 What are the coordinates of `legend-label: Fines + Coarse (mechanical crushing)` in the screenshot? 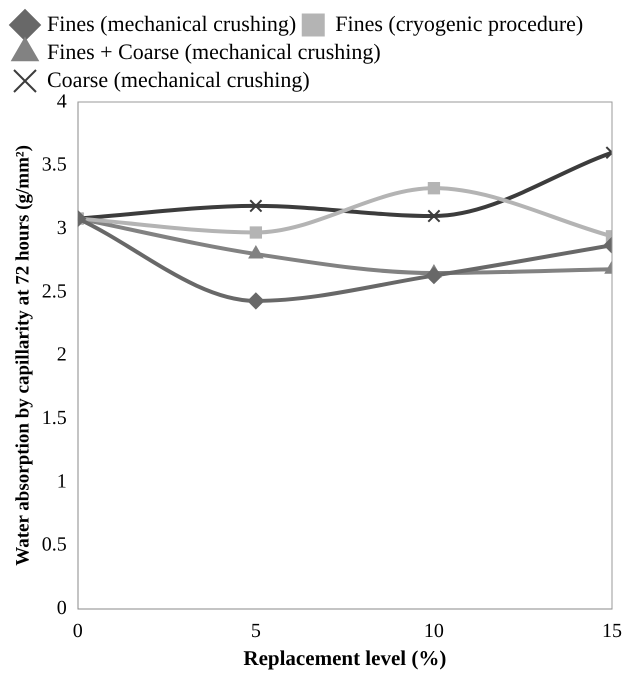 It's located at (214, 51).